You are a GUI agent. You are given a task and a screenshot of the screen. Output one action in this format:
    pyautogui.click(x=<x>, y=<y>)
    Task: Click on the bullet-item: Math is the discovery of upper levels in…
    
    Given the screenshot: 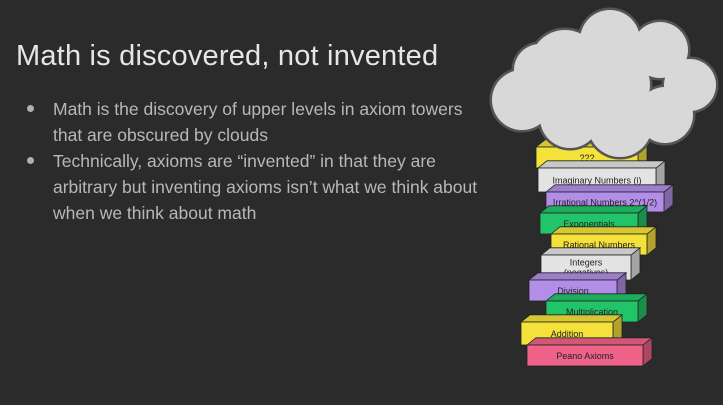 What is the action you would take?
    pyautogui.click(x=254, y=122)
    